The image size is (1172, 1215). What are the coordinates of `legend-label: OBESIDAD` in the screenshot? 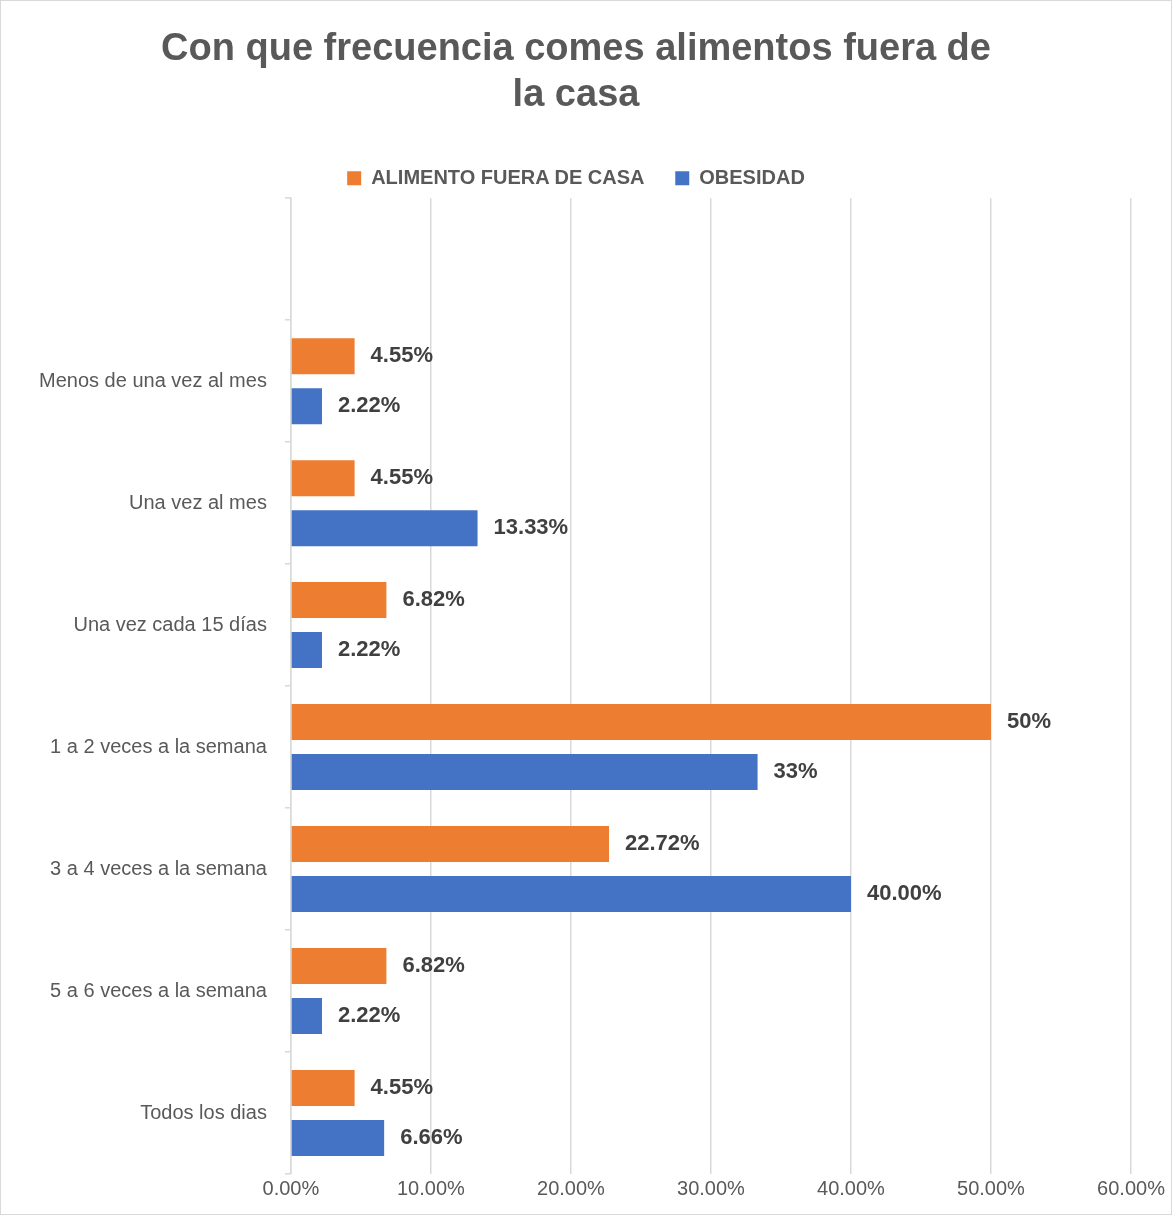 It's located at (752, 176).